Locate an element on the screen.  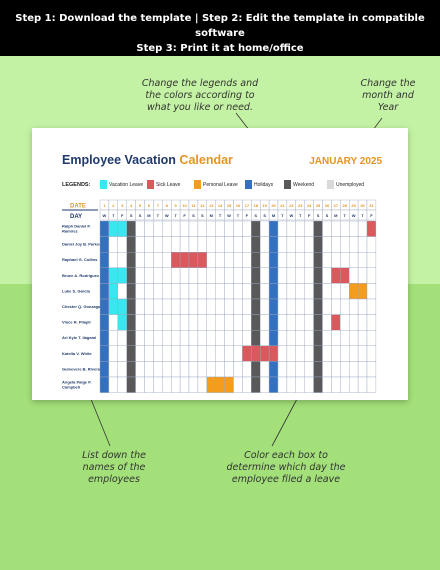
day-cell is located at coordinates (371, 215).